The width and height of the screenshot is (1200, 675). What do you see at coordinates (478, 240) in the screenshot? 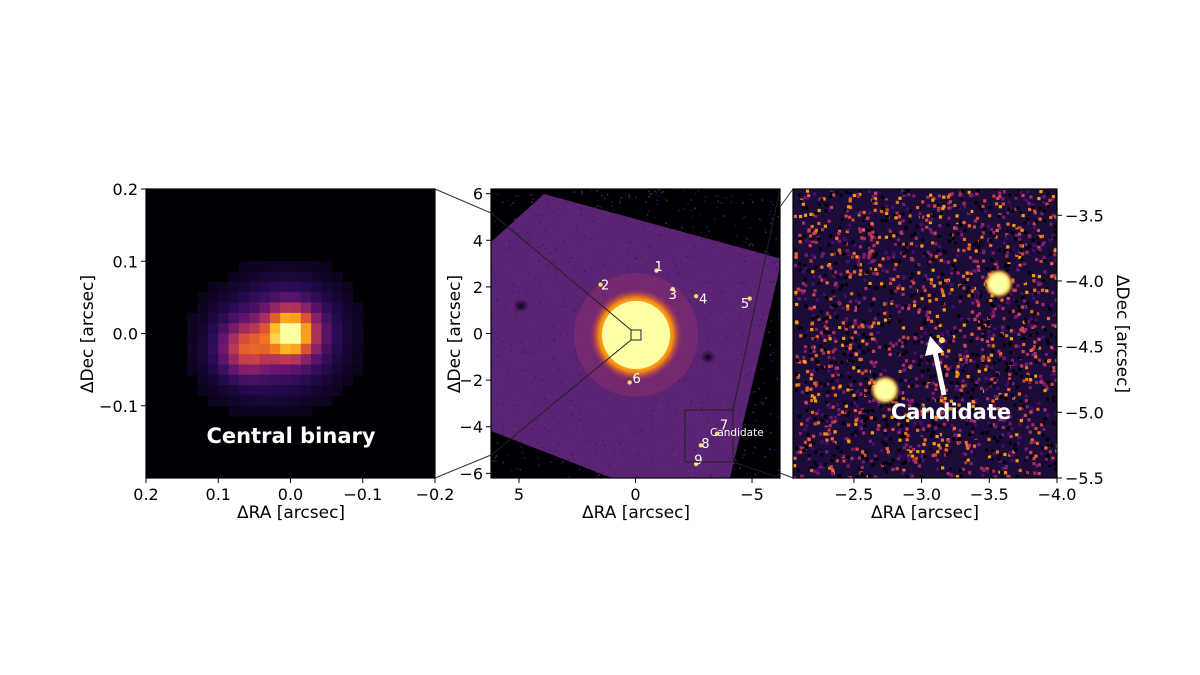
I see `y-tick-label: 4` at bounding box center [478, 240].